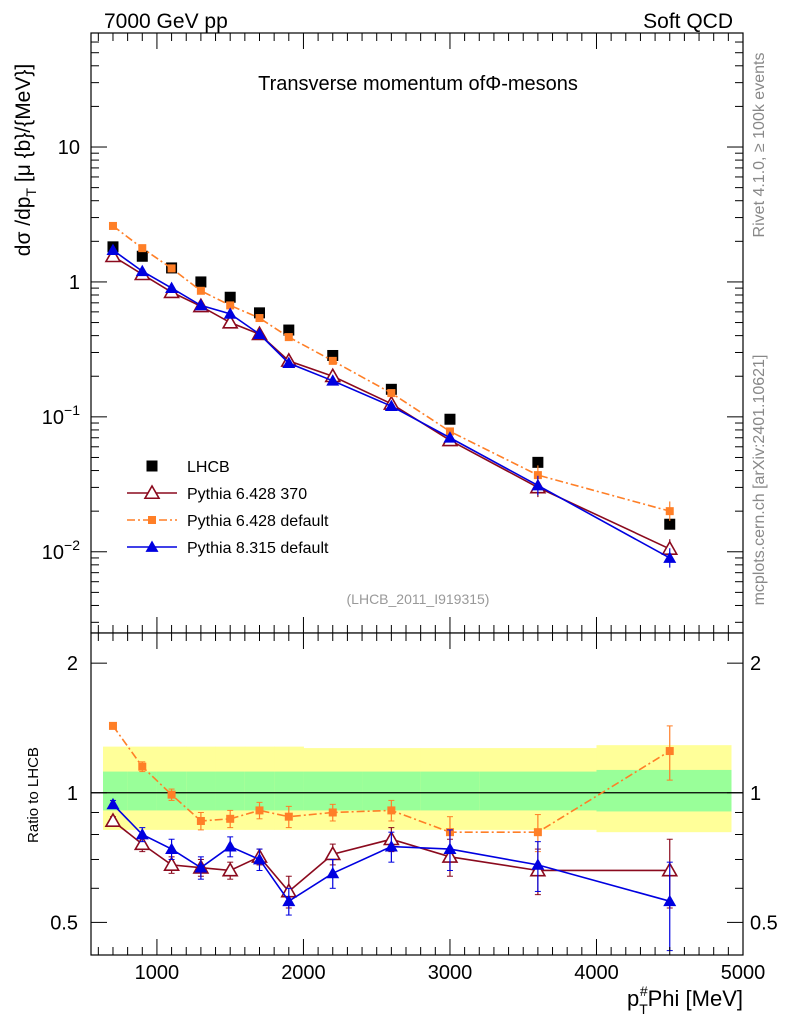 The image size is (786, 1024). Describe the element at coordinates (23, 227) in the screenshot. I see `ylabel-part-1: dσ /dp` at that location.